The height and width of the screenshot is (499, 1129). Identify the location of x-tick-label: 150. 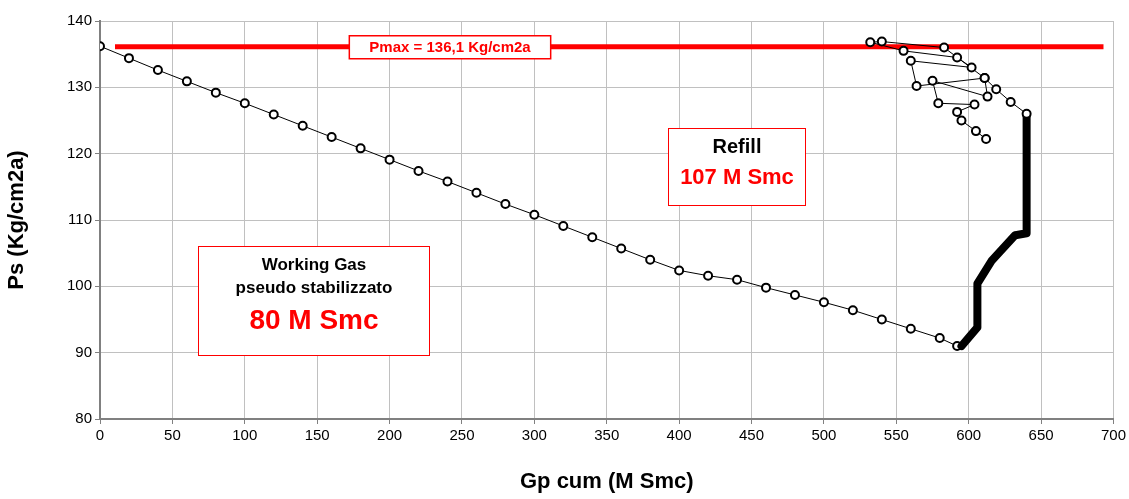
(317, 435).